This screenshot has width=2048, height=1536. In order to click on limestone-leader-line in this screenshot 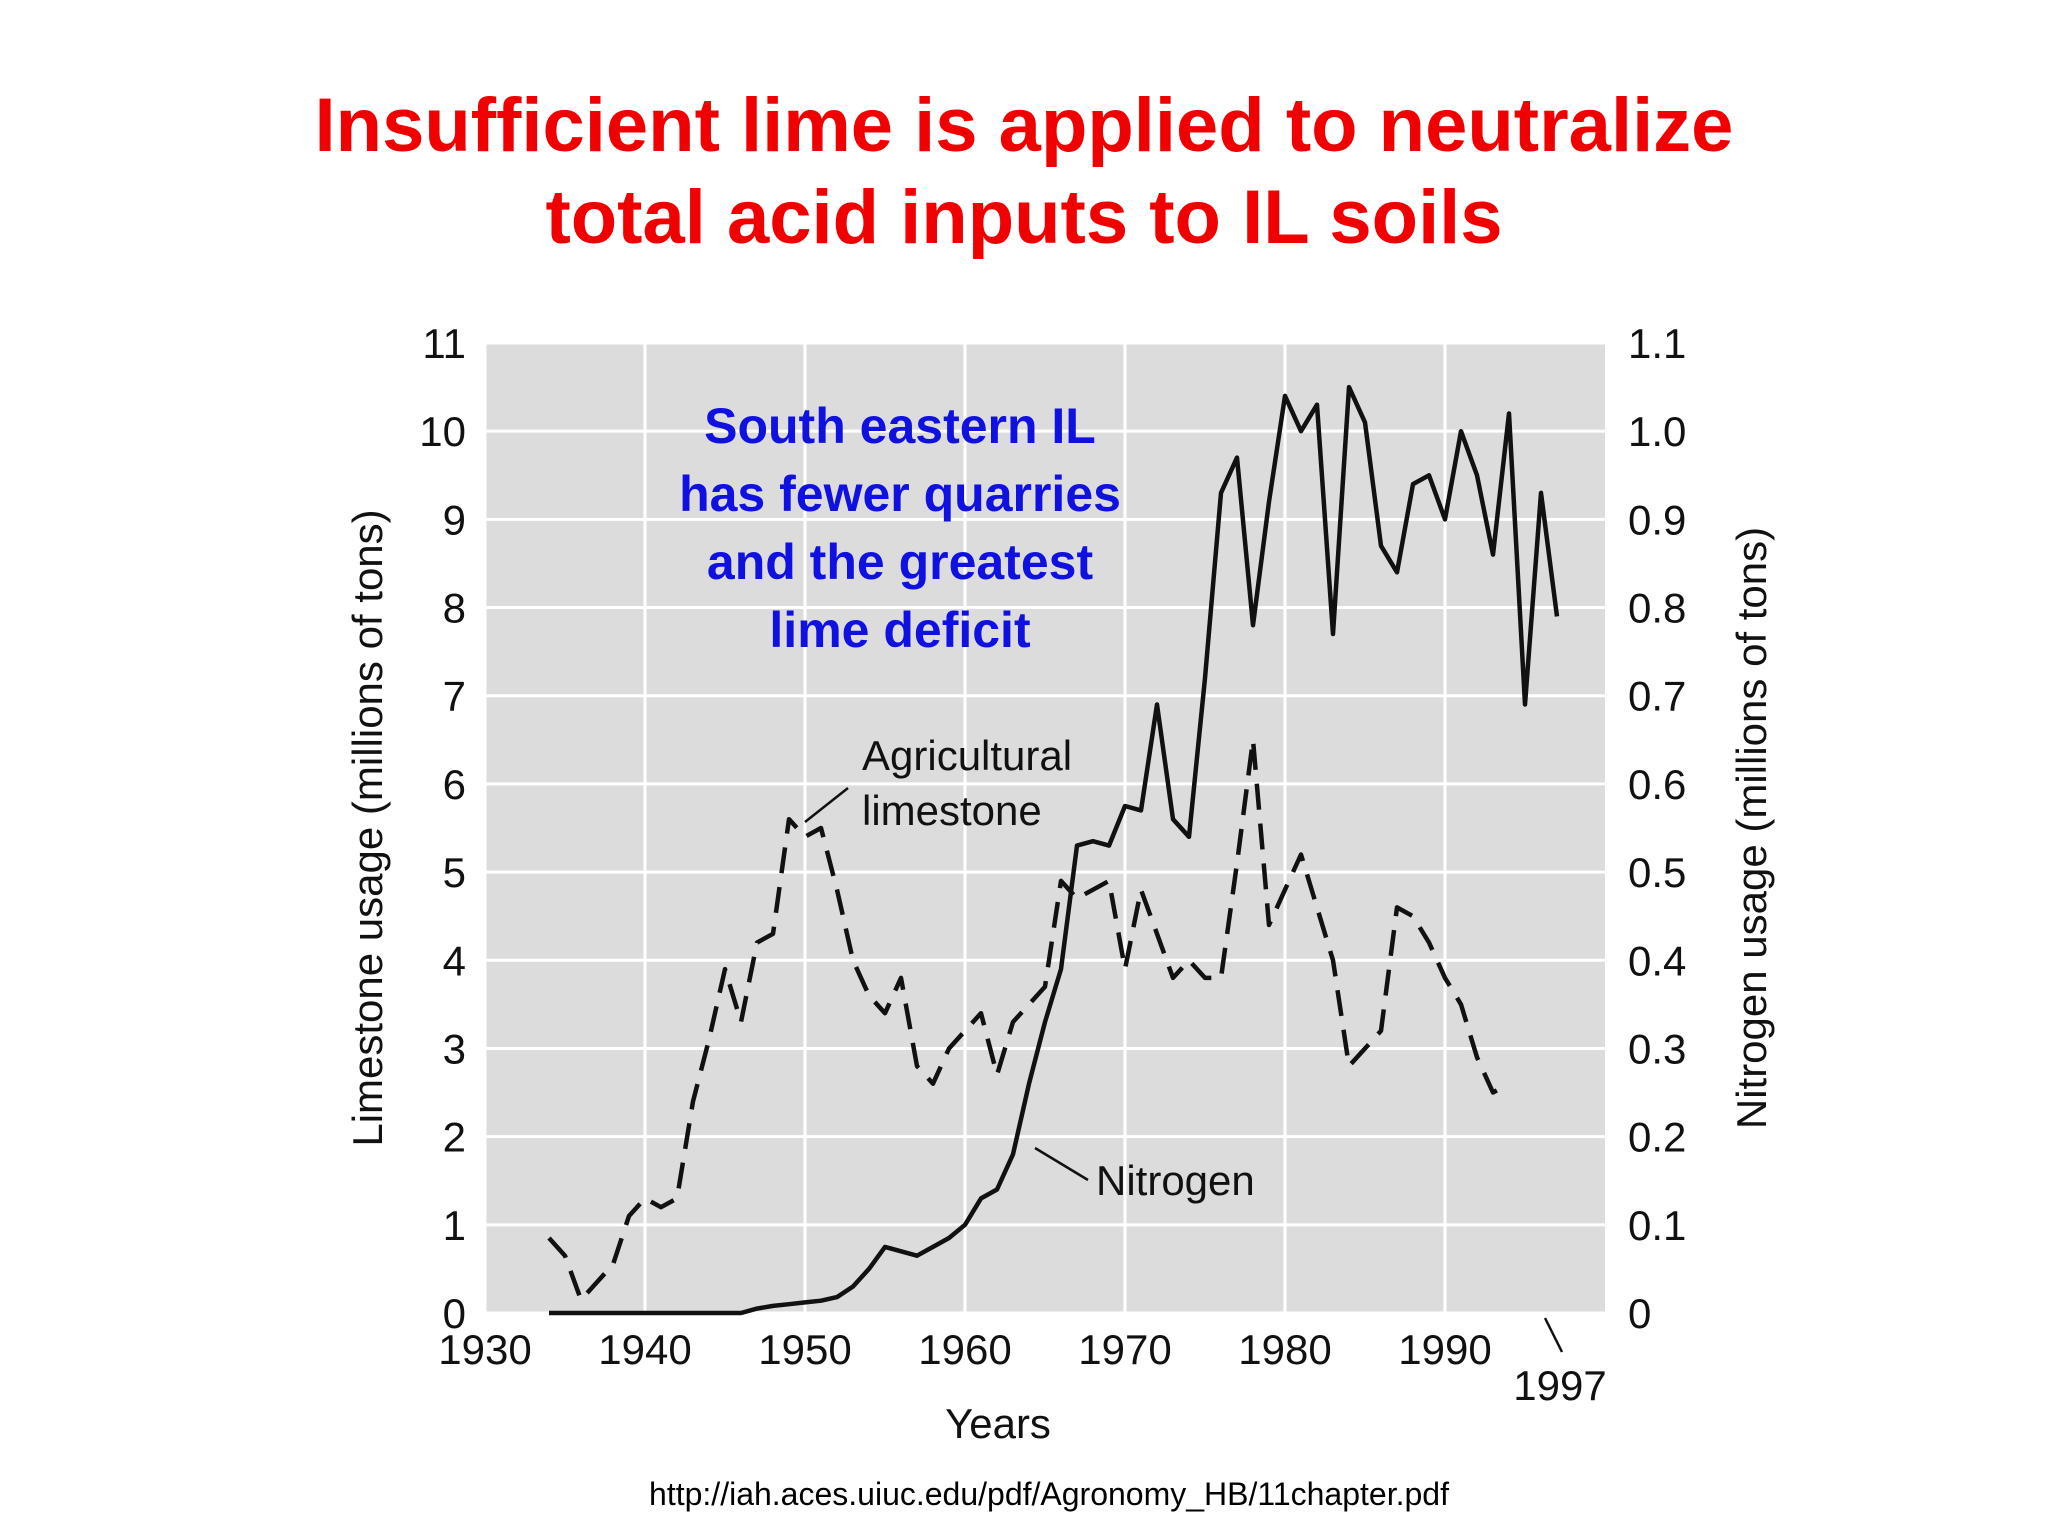, I will do `click(826, 805)`.